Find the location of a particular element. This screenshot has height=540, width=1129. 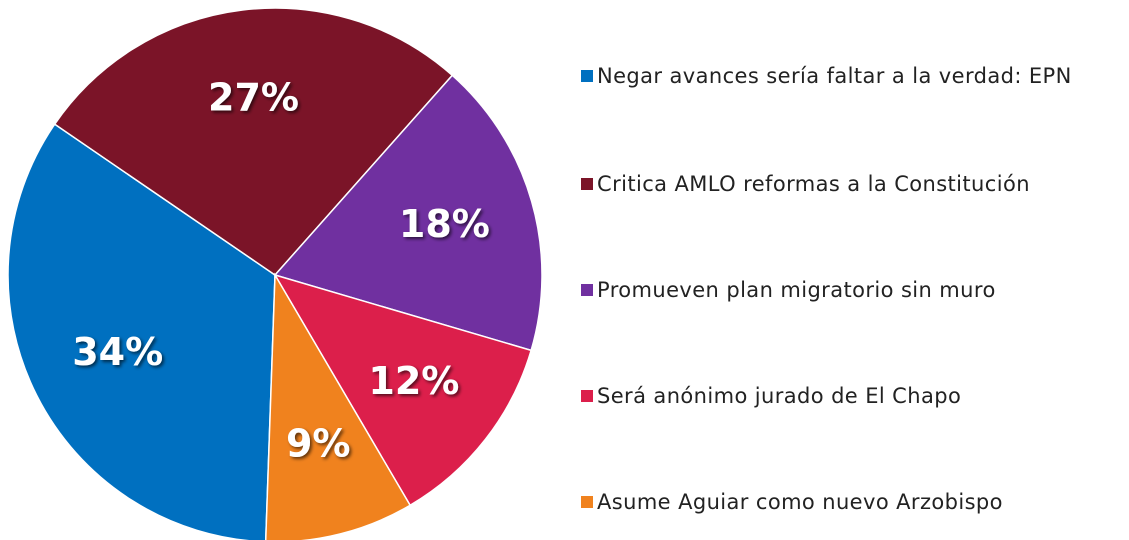

legend-line: Será anónimo jurado de El Chapo is located at coordinates (779, 396).